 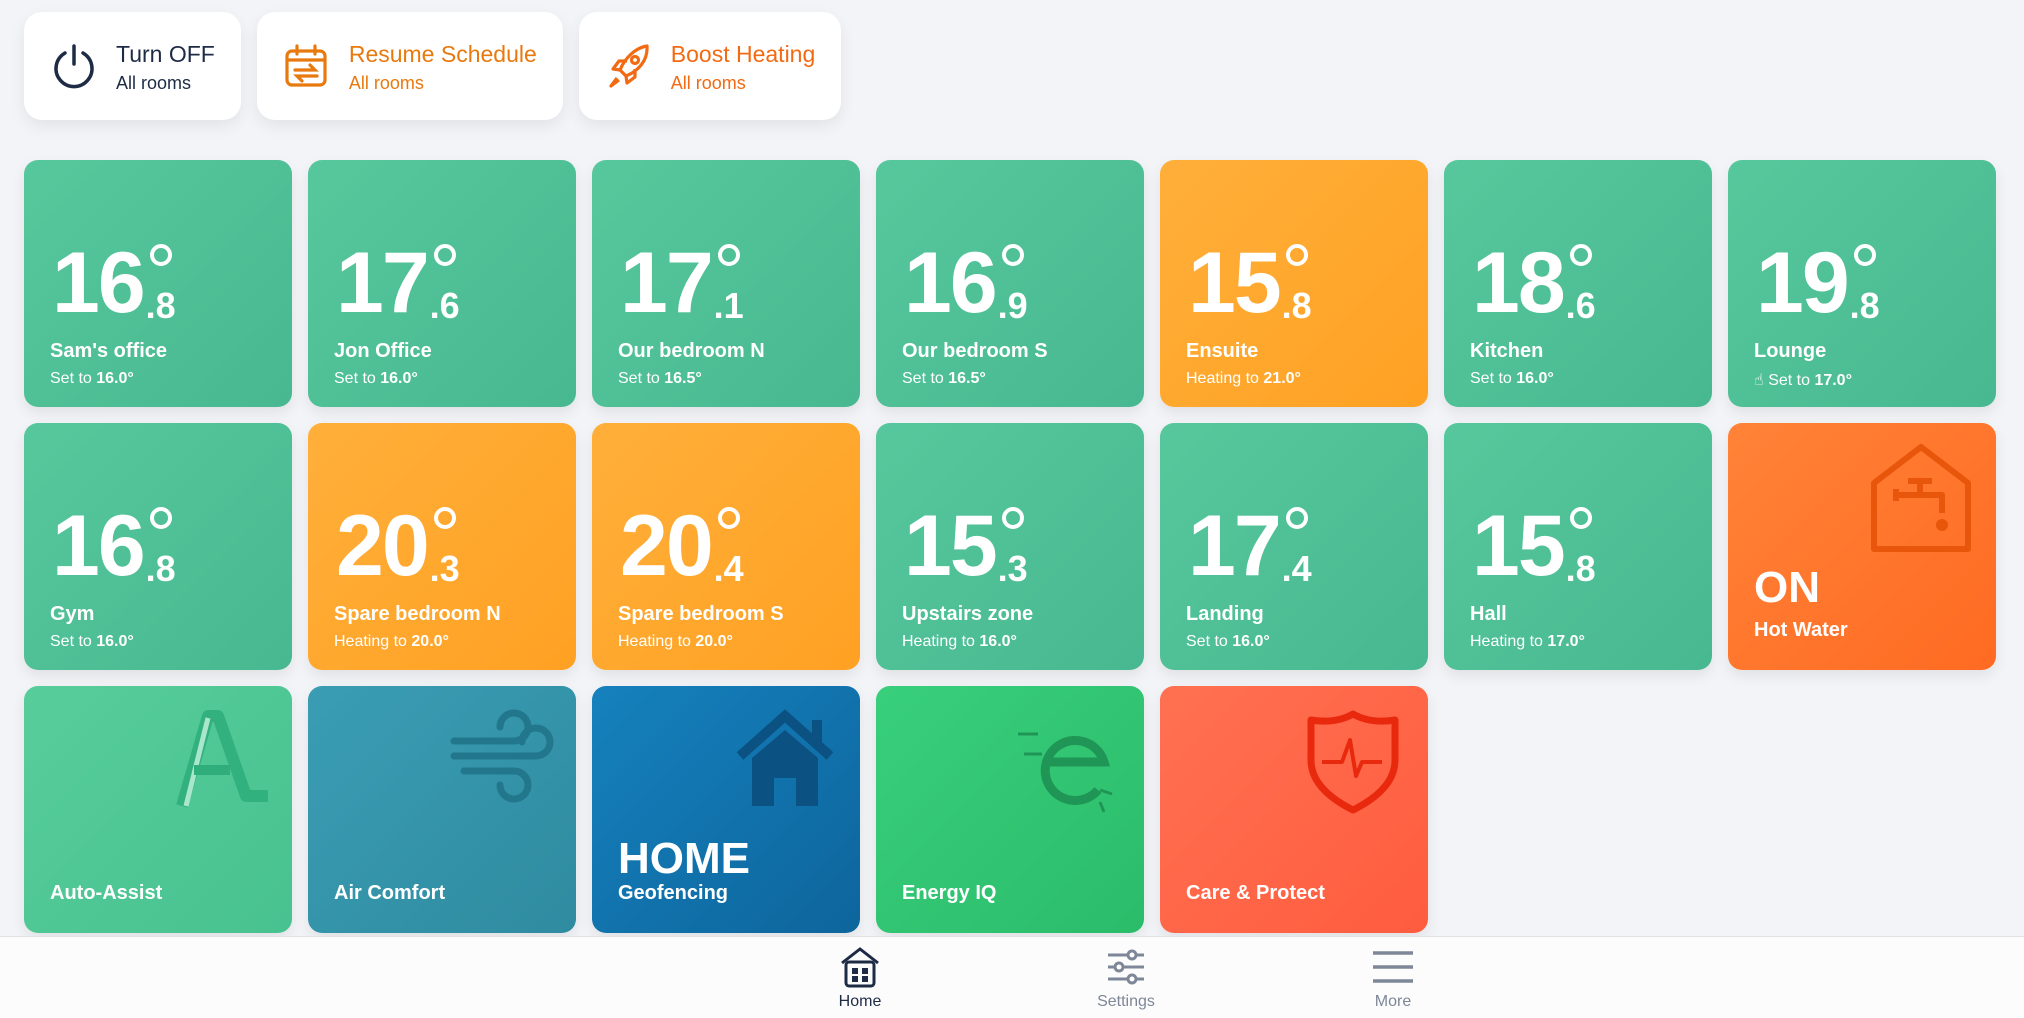 I want to click on room-setpoint: Heating to 17.0°, so click(x=1527, y=642).